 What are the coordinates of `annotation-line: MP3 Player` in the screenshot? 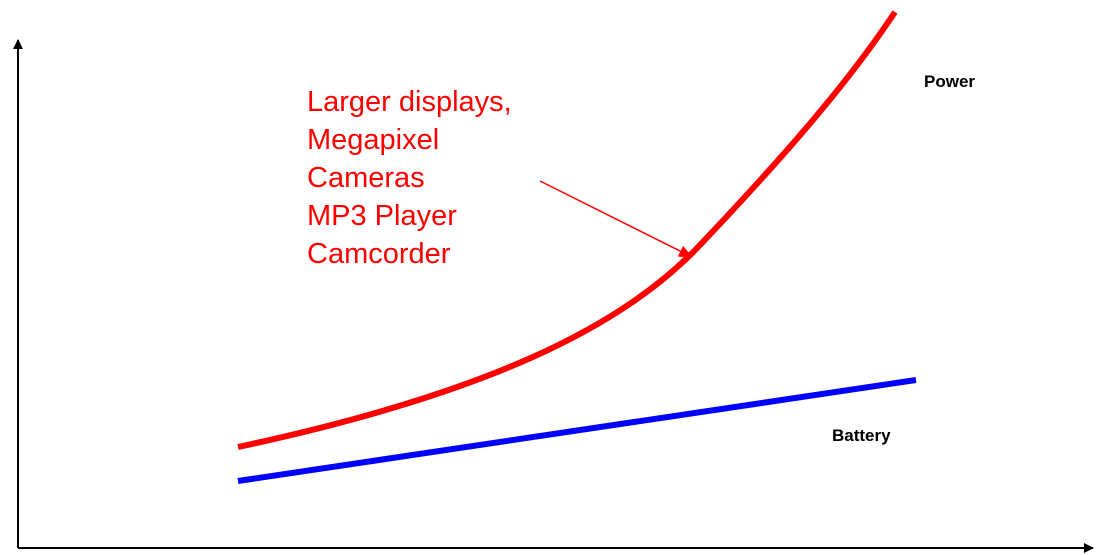 It's located at (382, 216).